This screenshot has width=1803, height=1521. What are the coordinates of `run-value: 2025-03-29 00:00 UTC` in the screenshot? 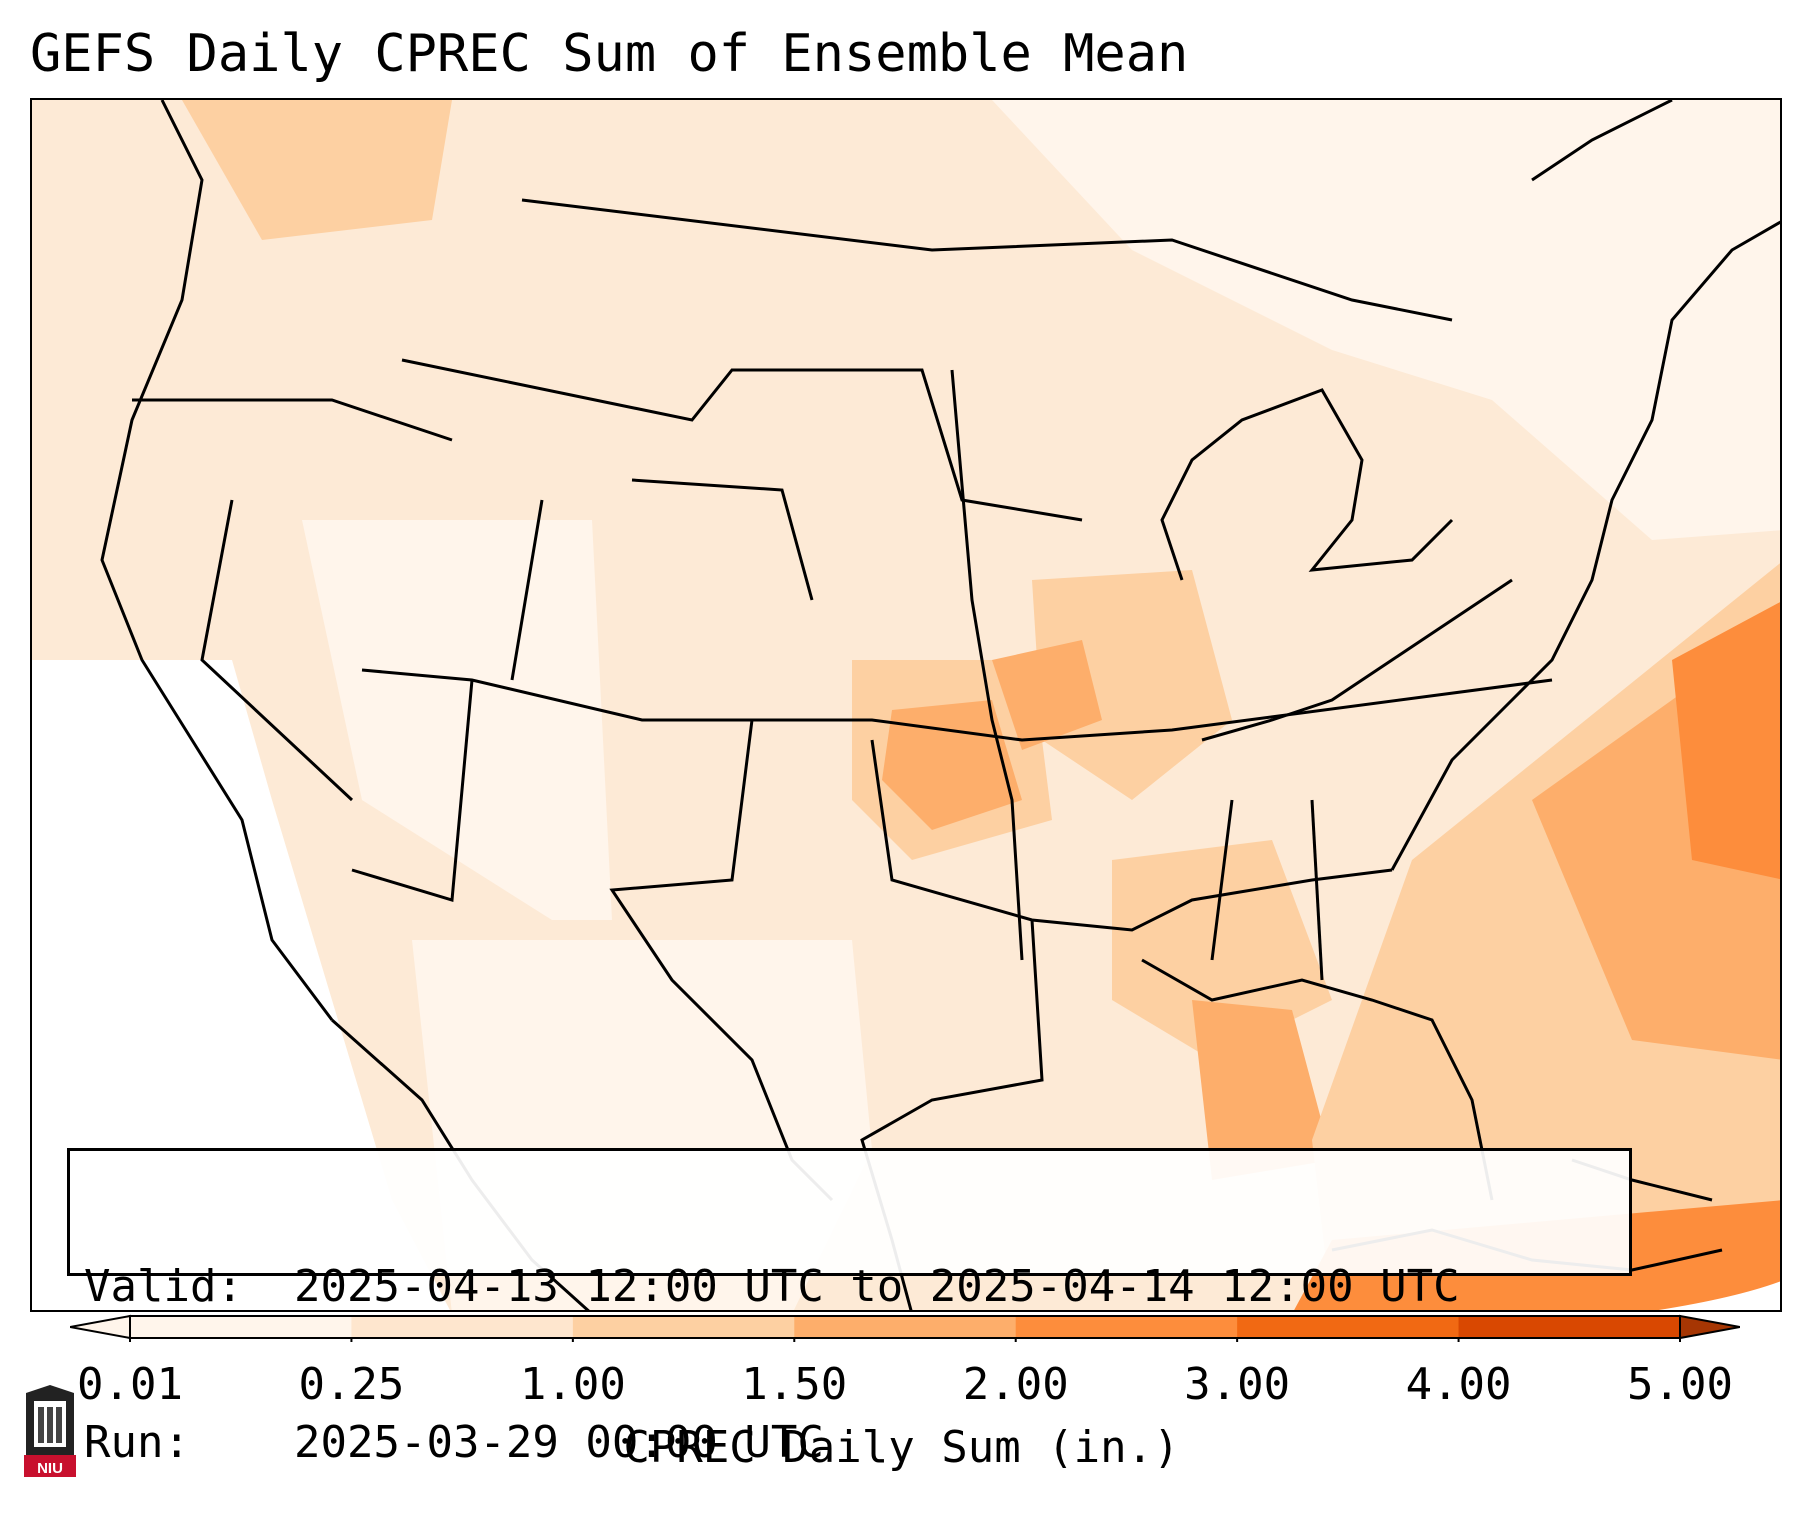 It's located at (559, 1442).